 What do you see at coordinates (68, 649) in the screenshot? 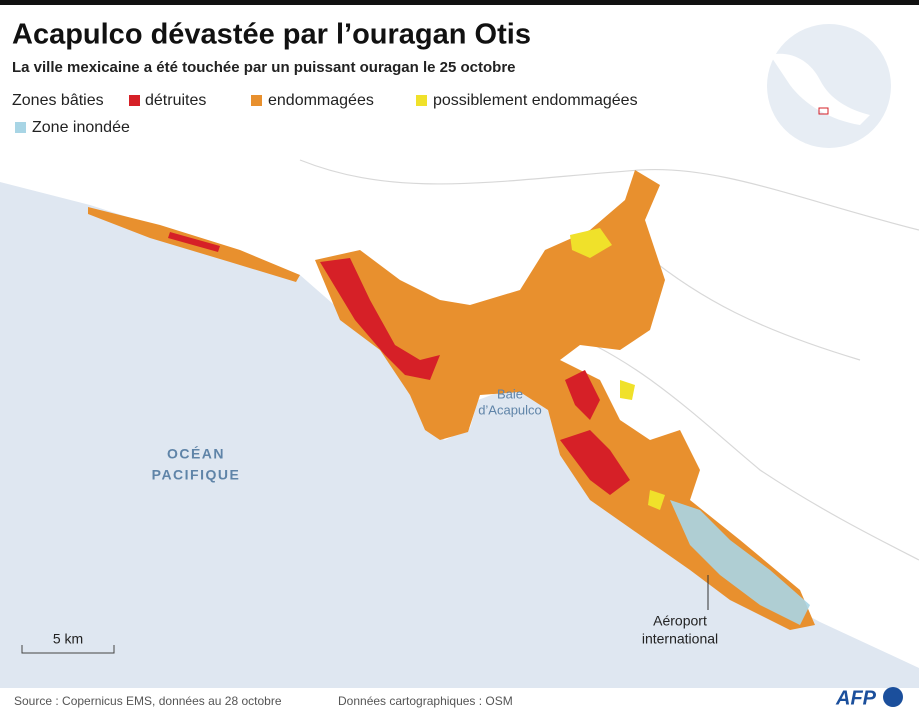
I see `scale-bar` at bounding box center [68, 649].